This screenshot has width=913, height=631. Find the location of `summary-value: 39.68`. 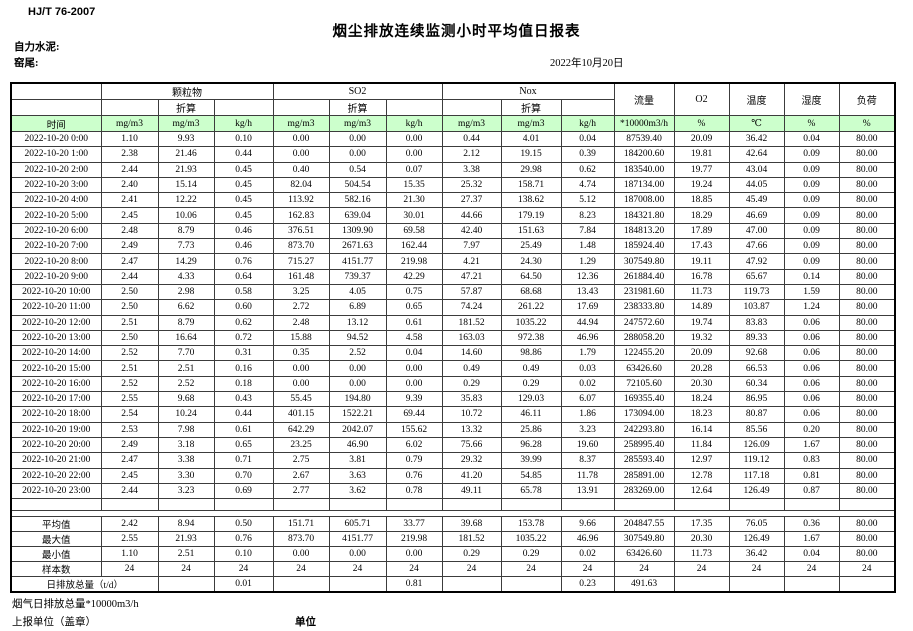

summary-value: 39.68 is located at coordinates (471, 524).